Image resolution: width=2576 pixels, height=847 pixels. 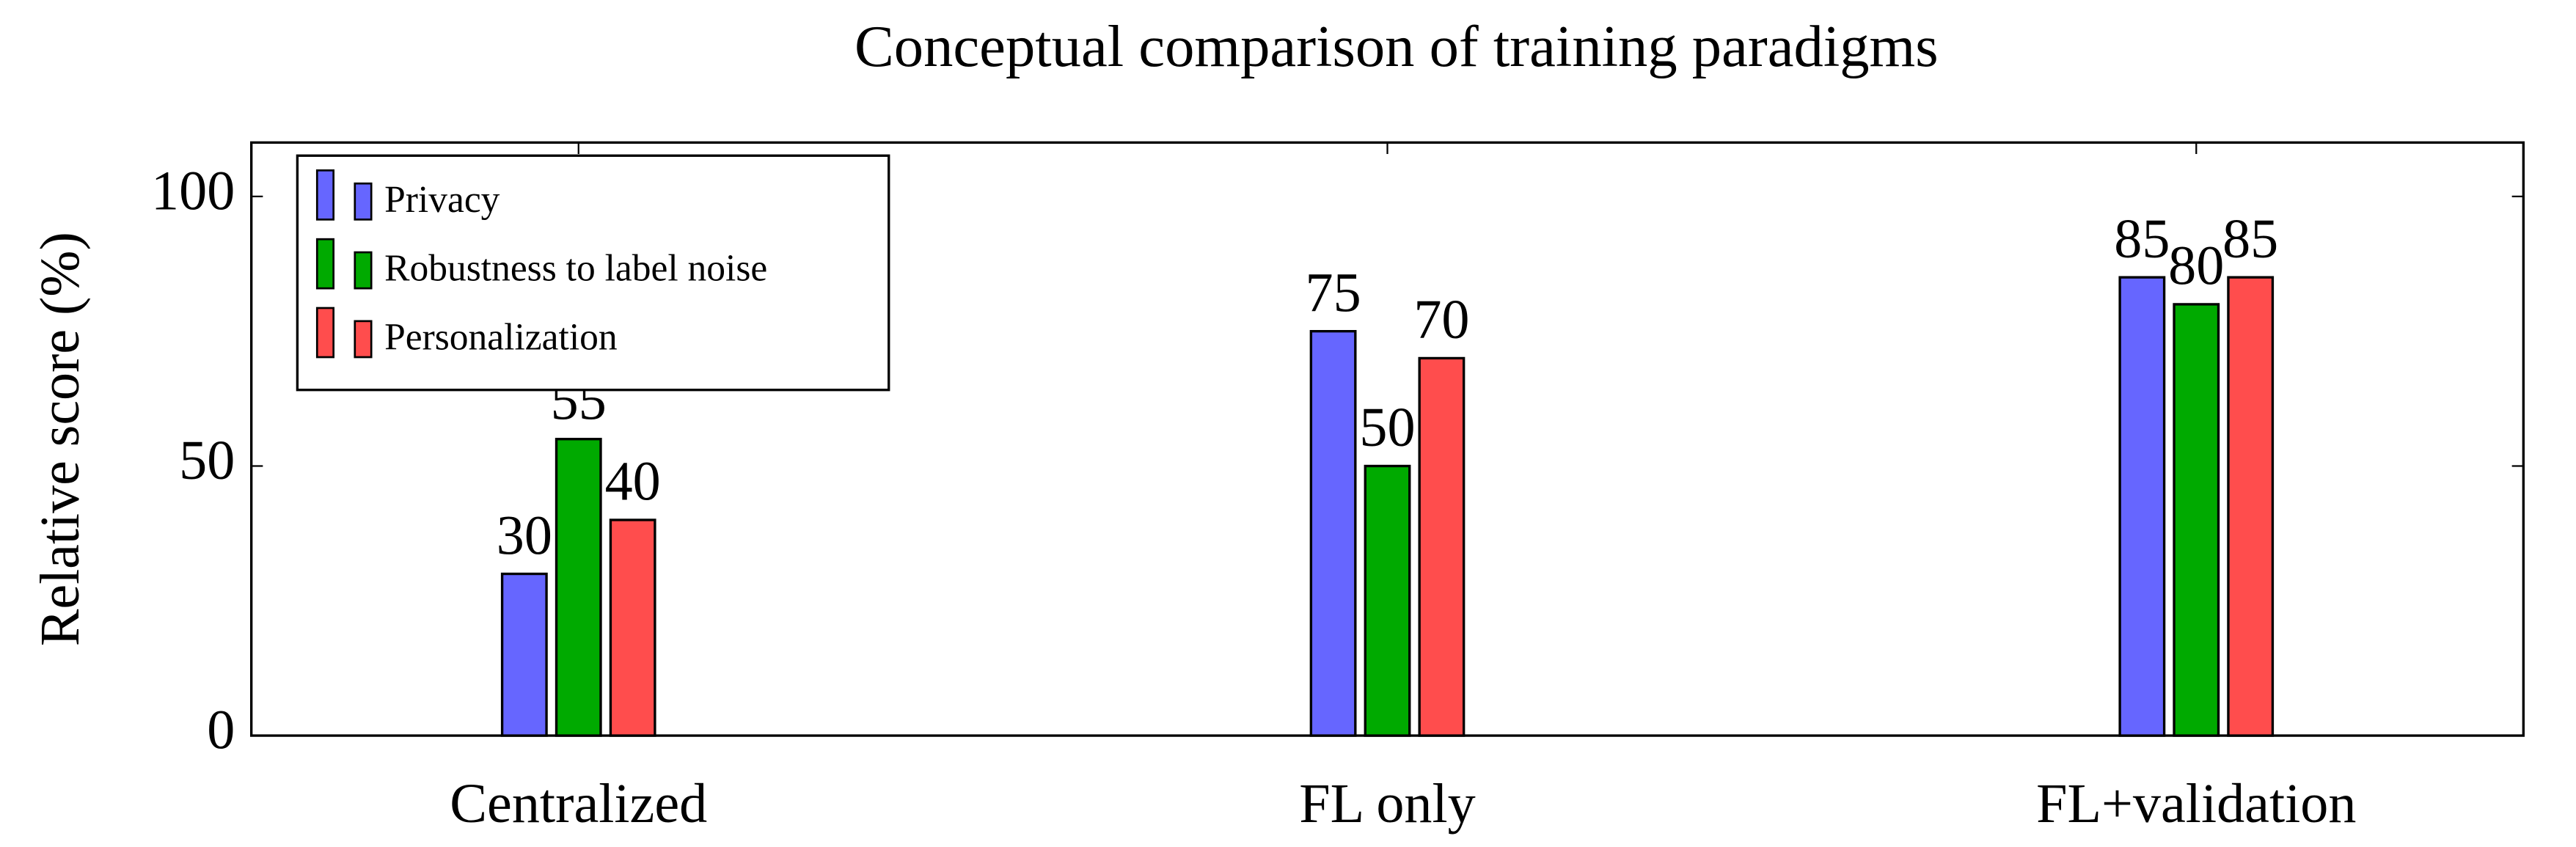 I want to click on x-tick-label: FL only, so click(x=1387, y=804).